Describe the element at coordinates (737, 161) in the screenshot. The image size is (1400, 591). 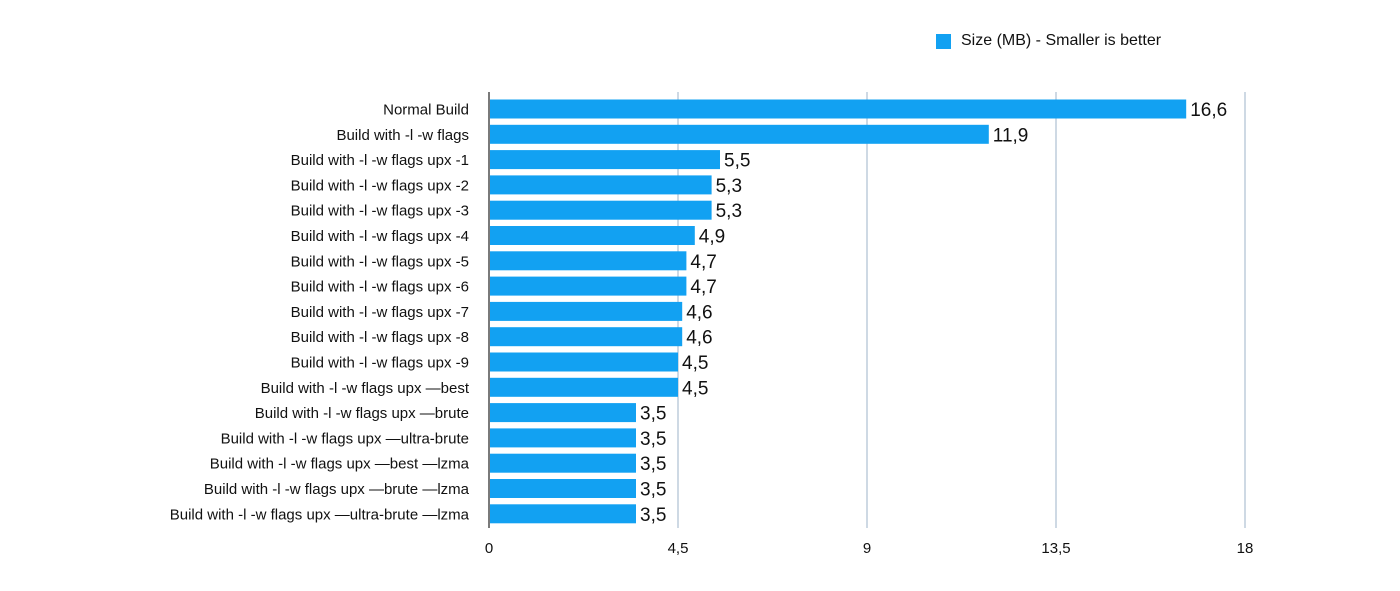
I see `data-label: 5,5` at that location.